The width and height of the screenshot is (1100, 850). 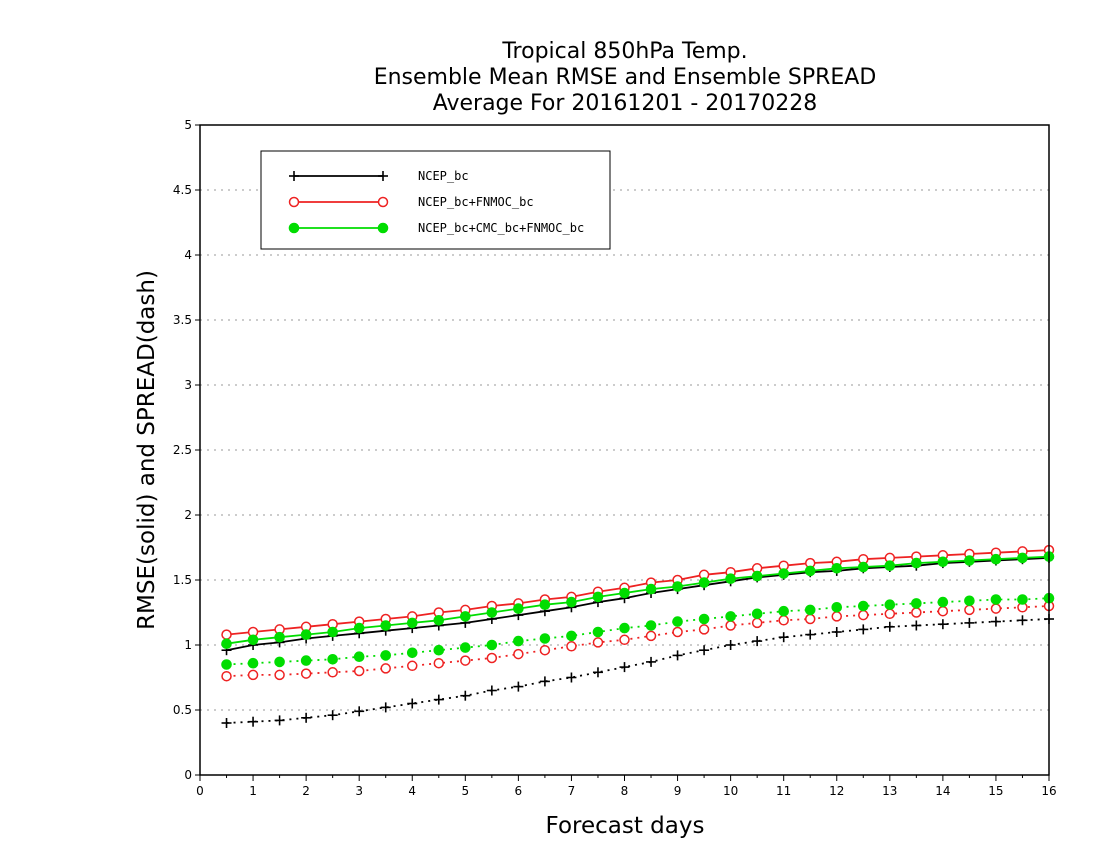 What do you see at coordinates (443, 176) in the screenshot?
I see `legend-label: NCEP_bc` at bounding box center [443, 176].